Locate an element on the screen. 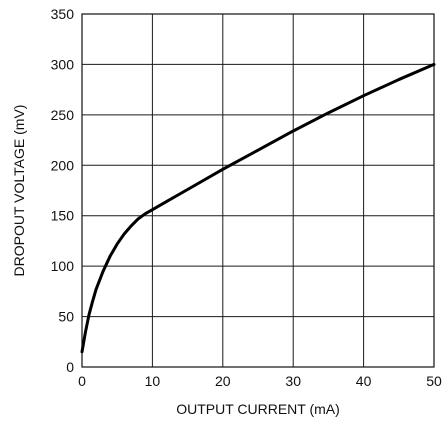 The height and width of the screenshot is (421, 444). y-tick-labels: 0 50 100 150 200 250 300 350 is located at coordinates (63, 190).